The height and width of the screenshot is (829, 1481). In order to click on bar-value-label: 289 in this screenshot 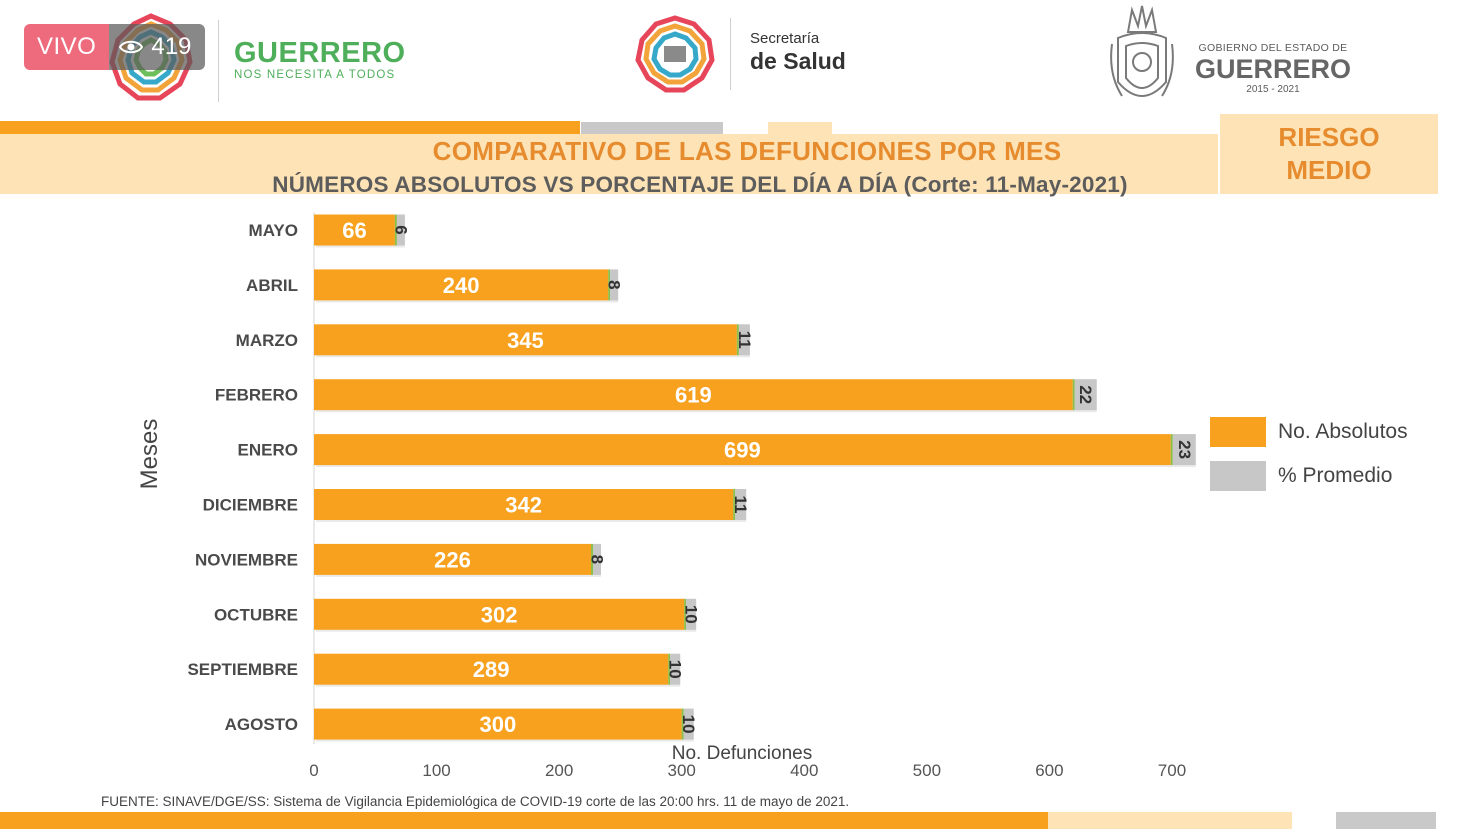, I will do `click(491, 669)`.